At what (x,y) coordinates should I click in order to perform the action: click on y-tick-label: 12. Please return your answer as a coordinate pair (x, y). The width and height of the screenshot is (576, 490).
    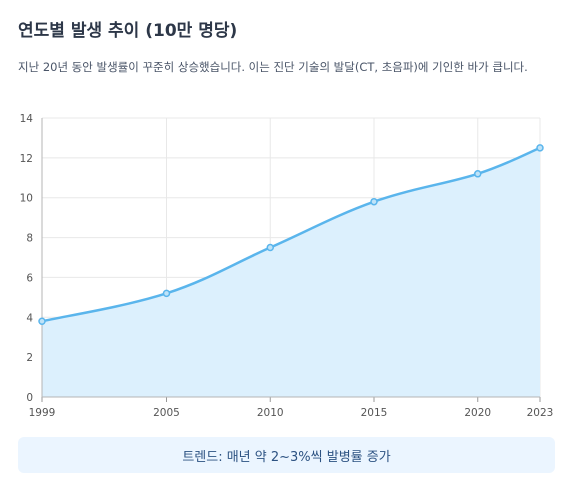
    Looking at the image, I should click on (26, 159).